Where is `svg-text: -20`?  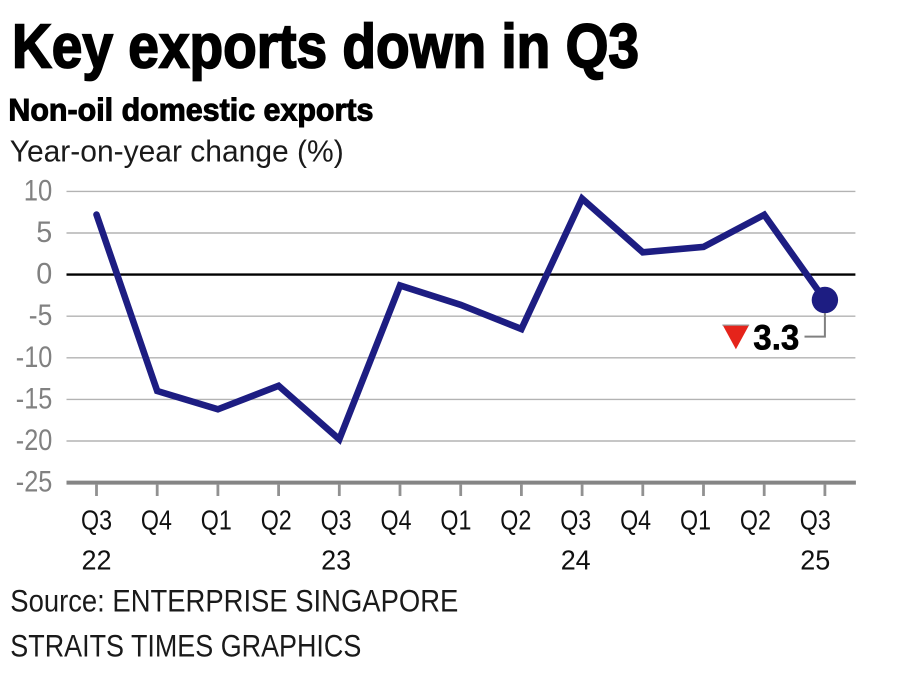 svg-text: -20 is located at coordinates (34, 440).